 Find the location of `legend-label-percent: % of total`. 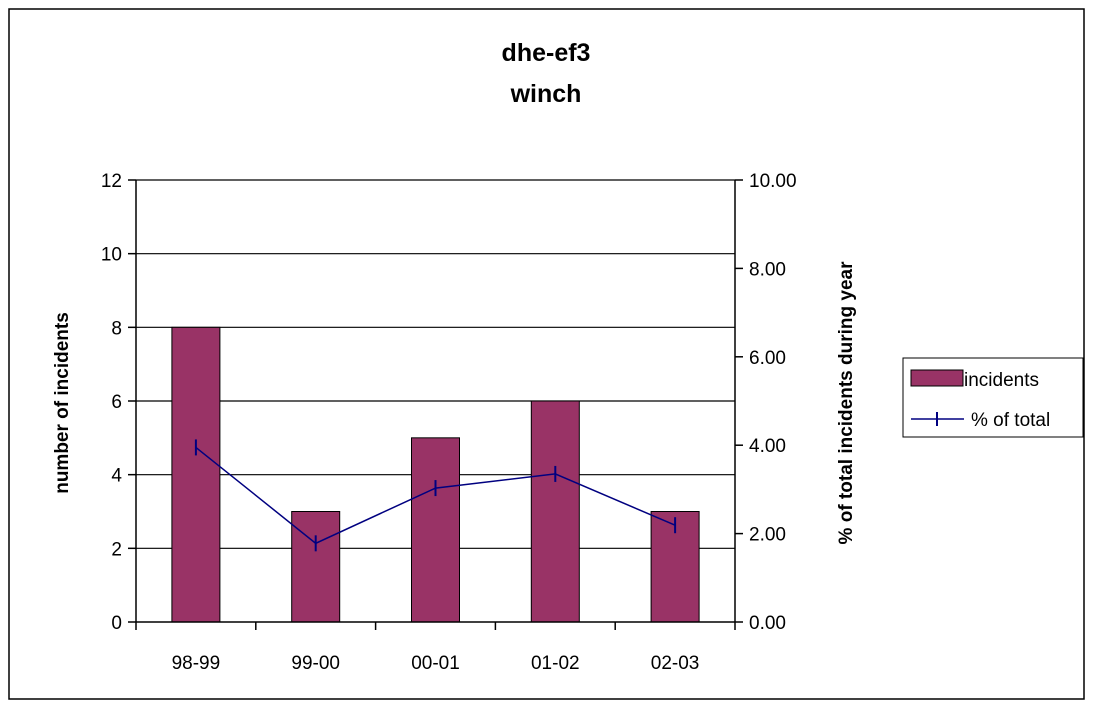

legend-label-percent: % of total is located at coordinates (1010, 420).